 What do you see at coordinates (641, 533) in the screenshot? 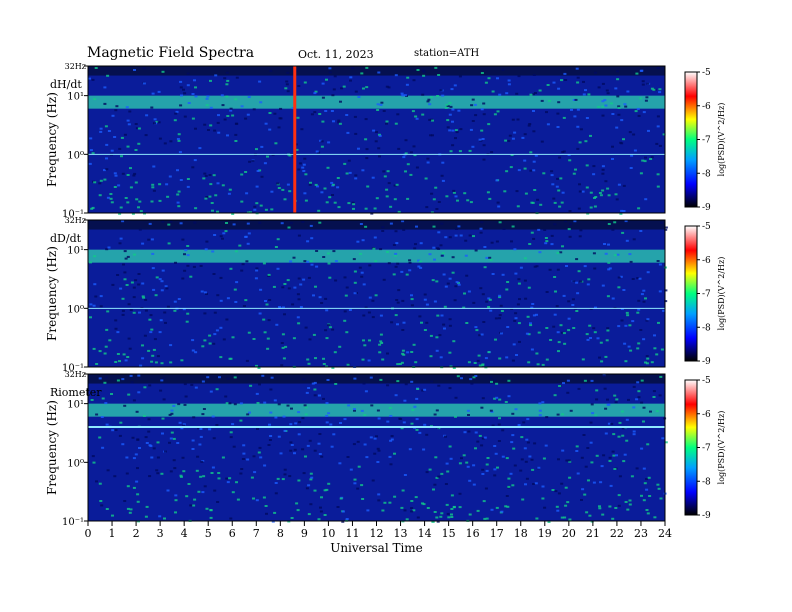
I see `x-tick-label: 23` at bounding box center [641, 533].